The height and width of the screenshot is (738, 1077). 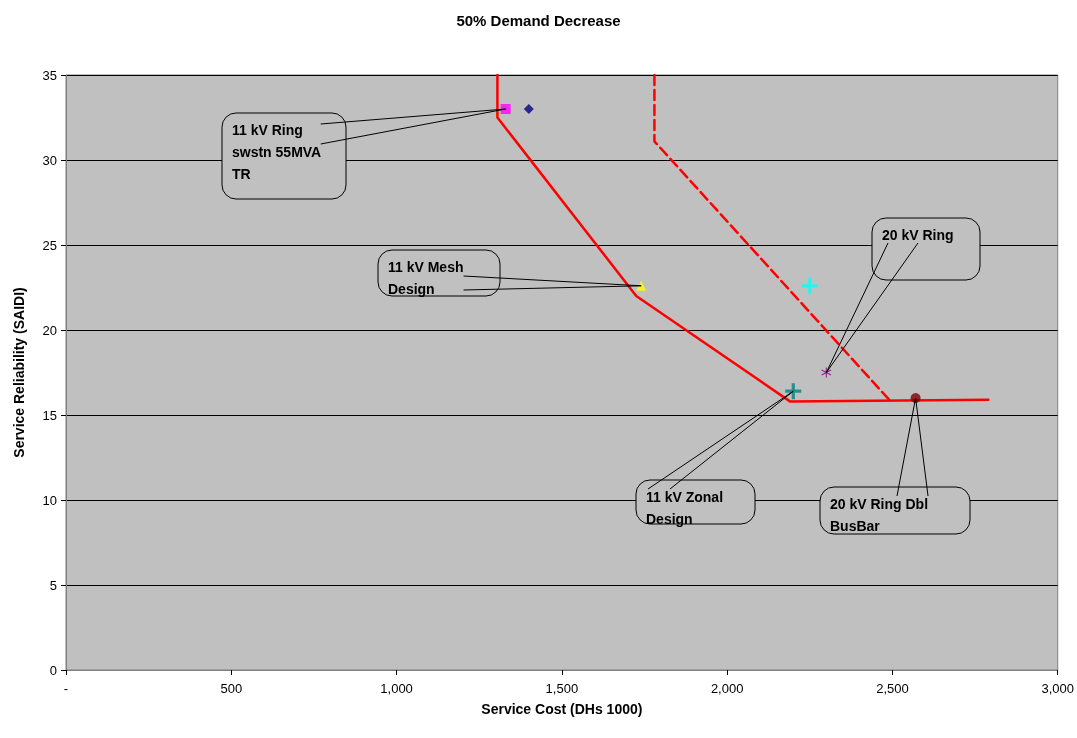 I want to click on x-axis-title: Service Cost (DHs 1000), so click(x=562, y=709).